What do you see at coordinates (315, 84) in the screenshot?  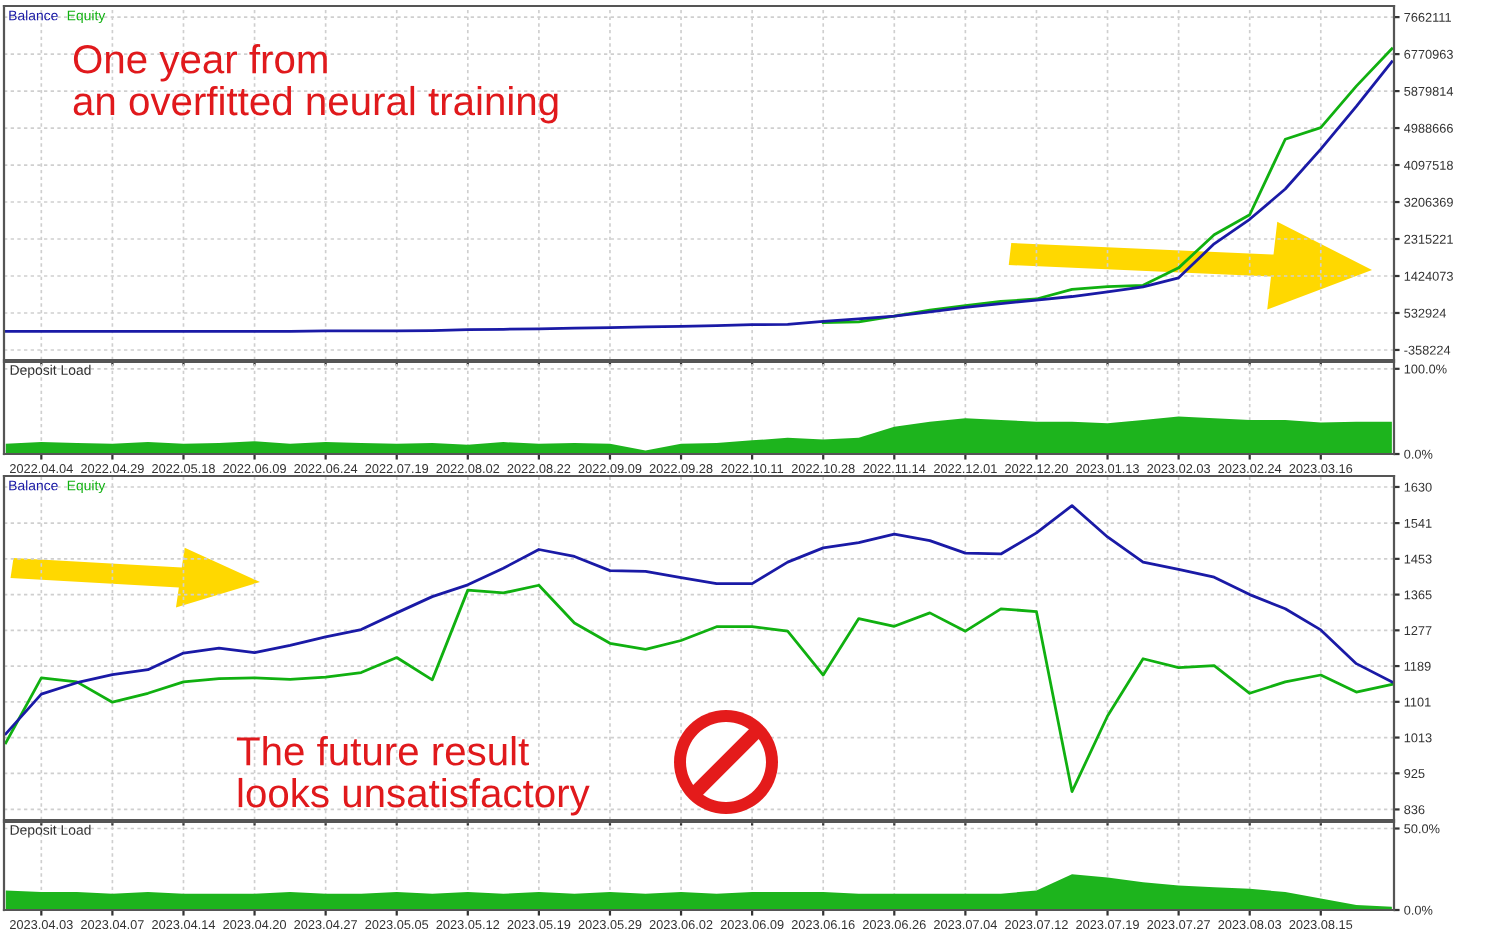 I see `annotation: One year from an overfitted neural training` at bounding box center [315, 84].